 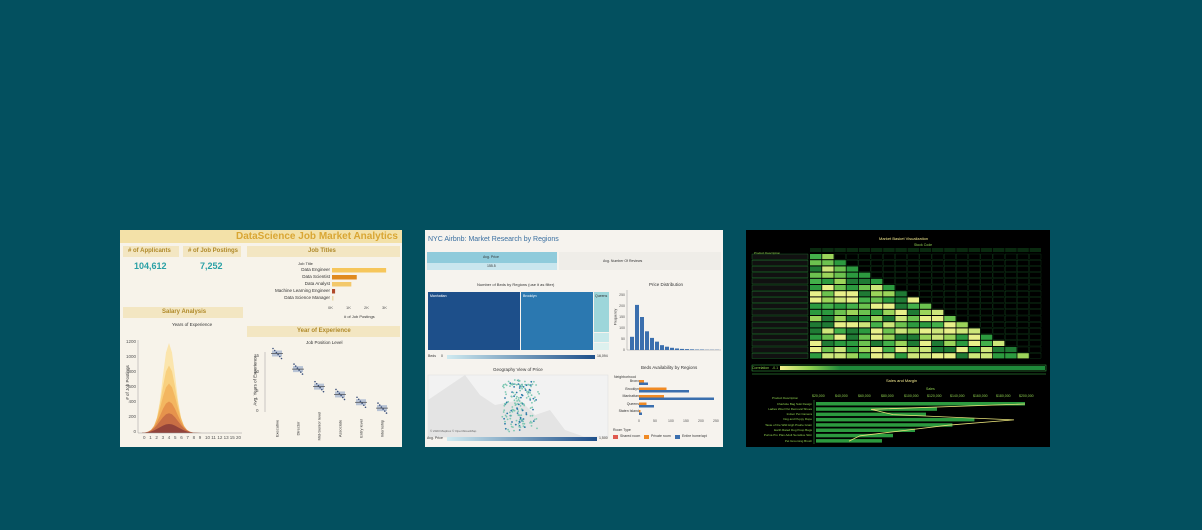 I want to click on experience-header: Year of Experience, so click(x=324, y=331).